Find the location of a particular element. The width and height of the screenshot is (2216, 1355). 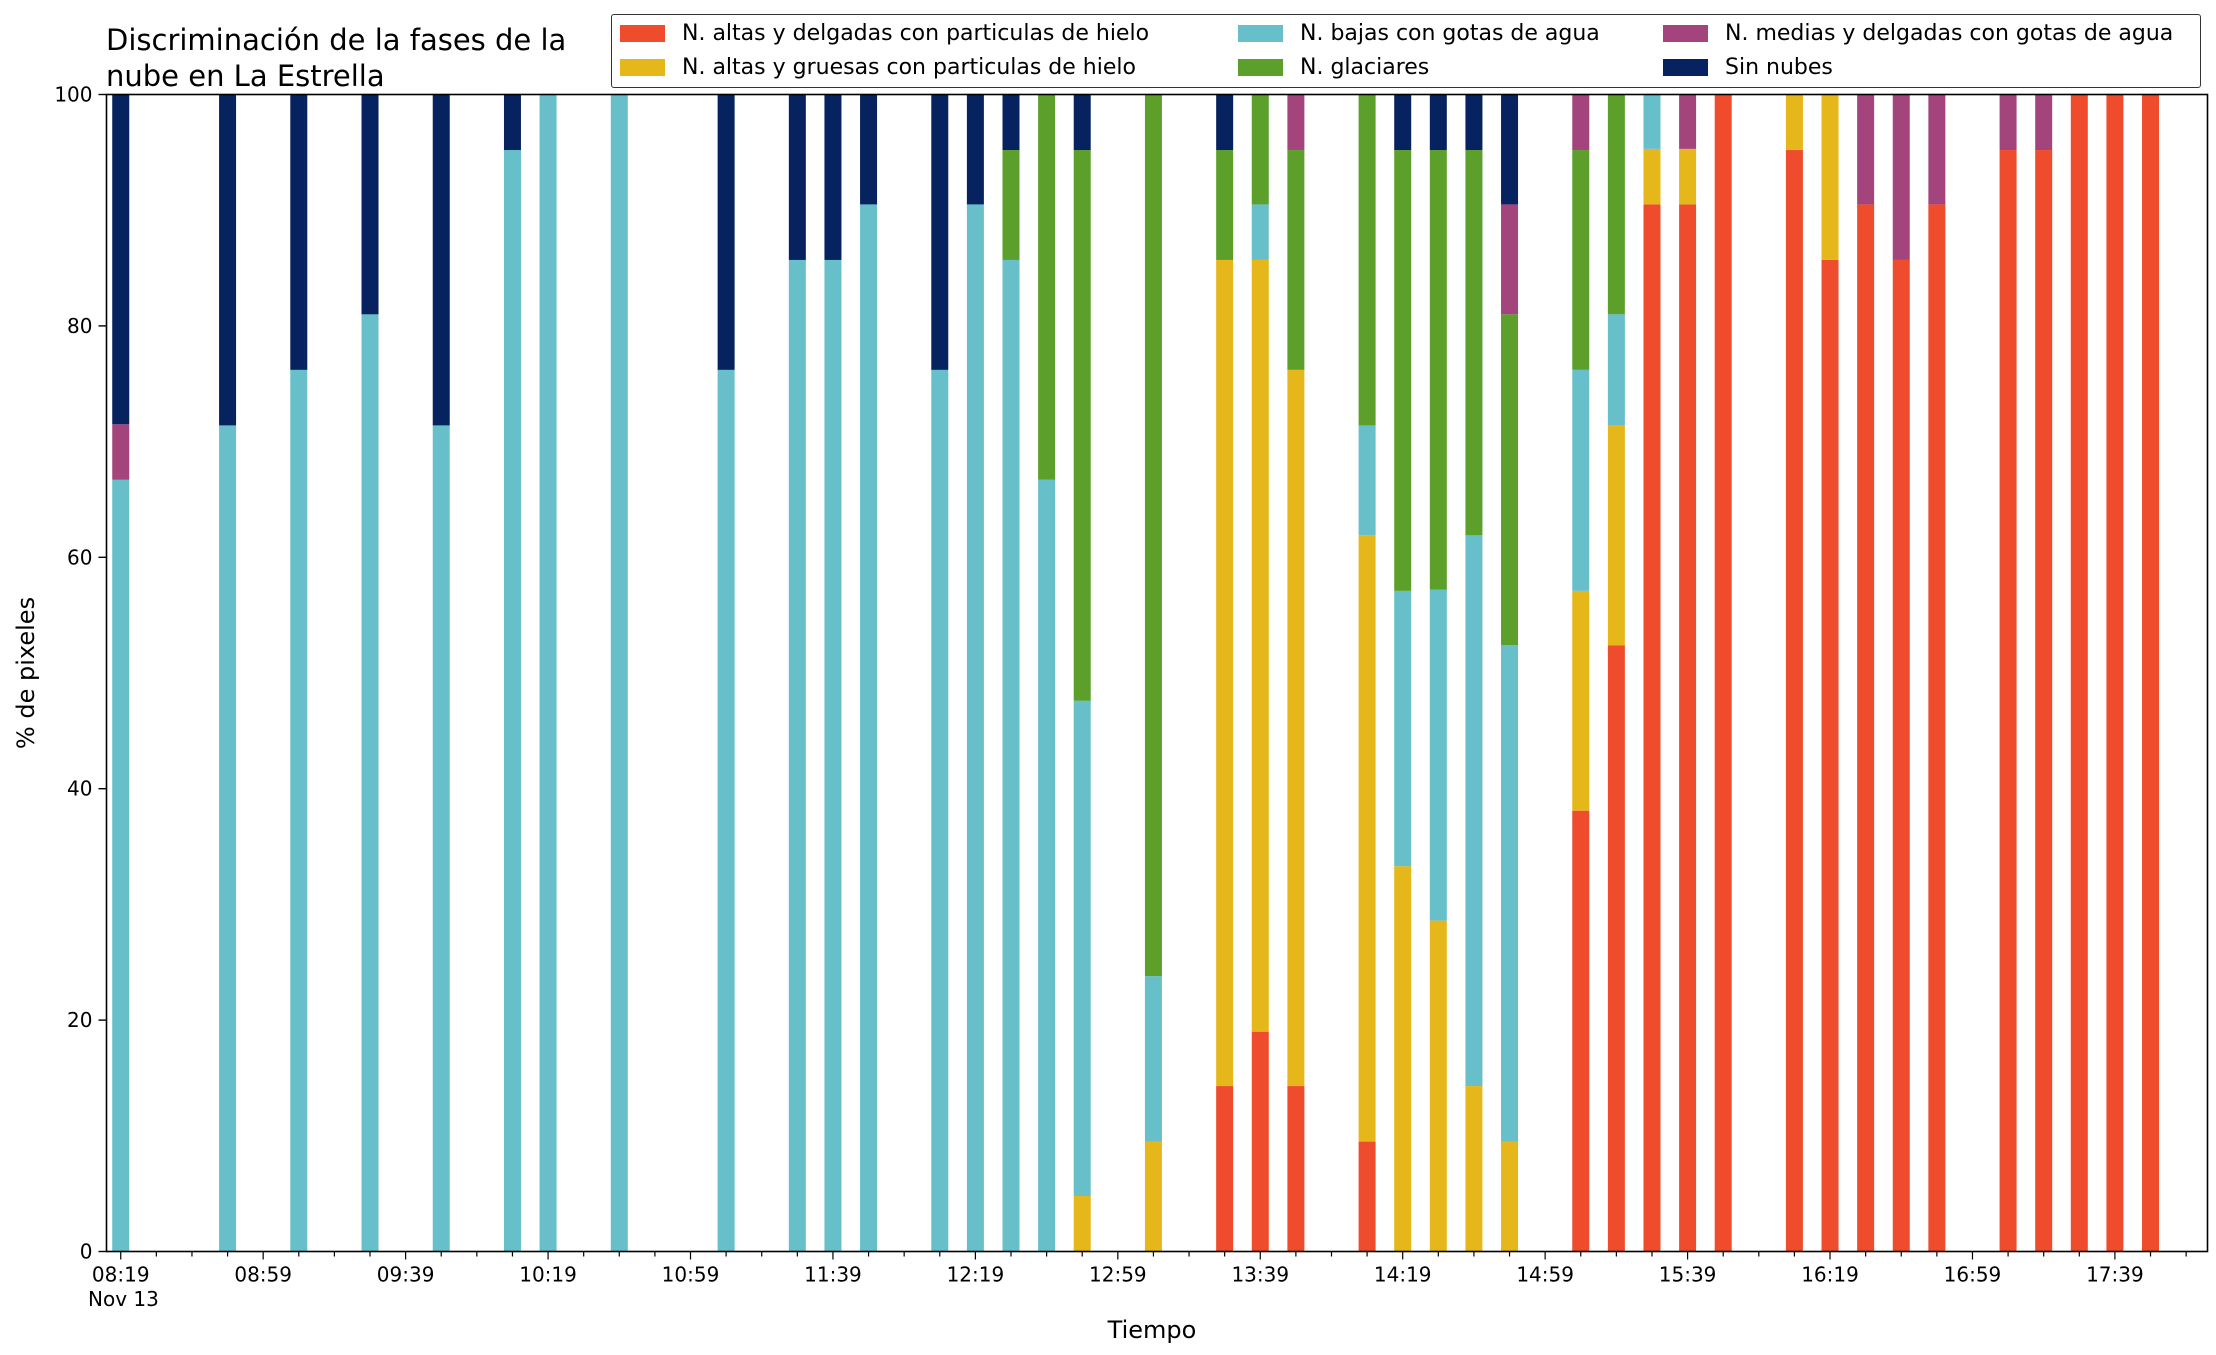

legend-item-glaciar: N. glaciares is located at coordinates (1333, 67).